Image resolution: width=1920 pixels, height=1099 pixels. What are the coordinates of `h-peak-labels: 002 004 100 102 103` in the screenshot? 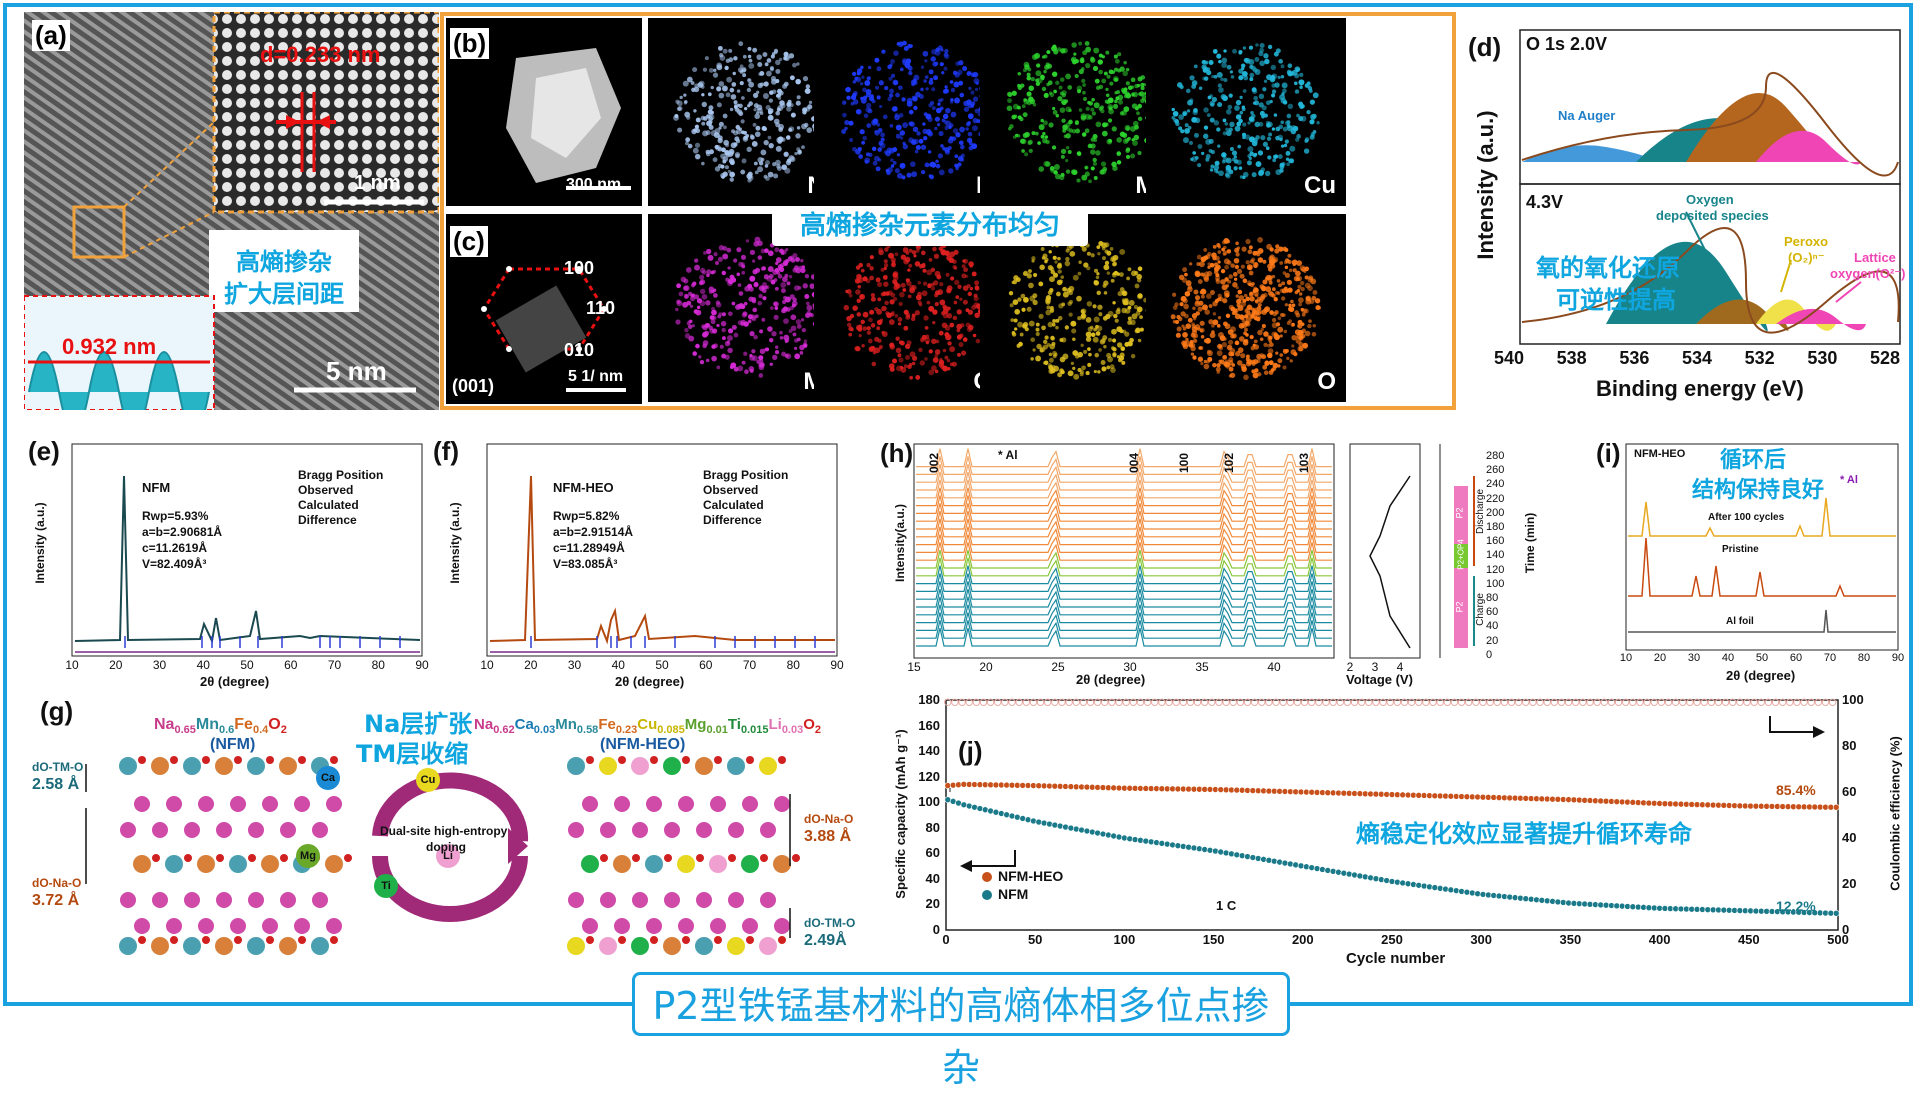 It's located at (1124, 464).